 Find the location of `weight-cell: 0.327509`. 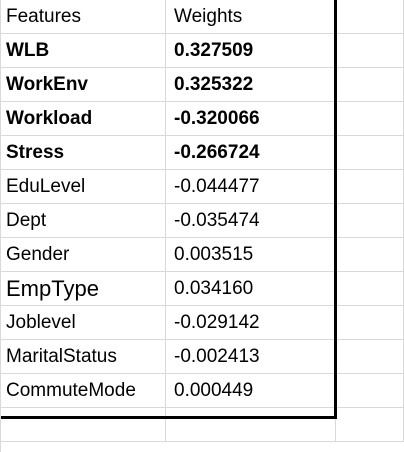

weight-cell: 0.327509 is located at coordinates (251, 51).